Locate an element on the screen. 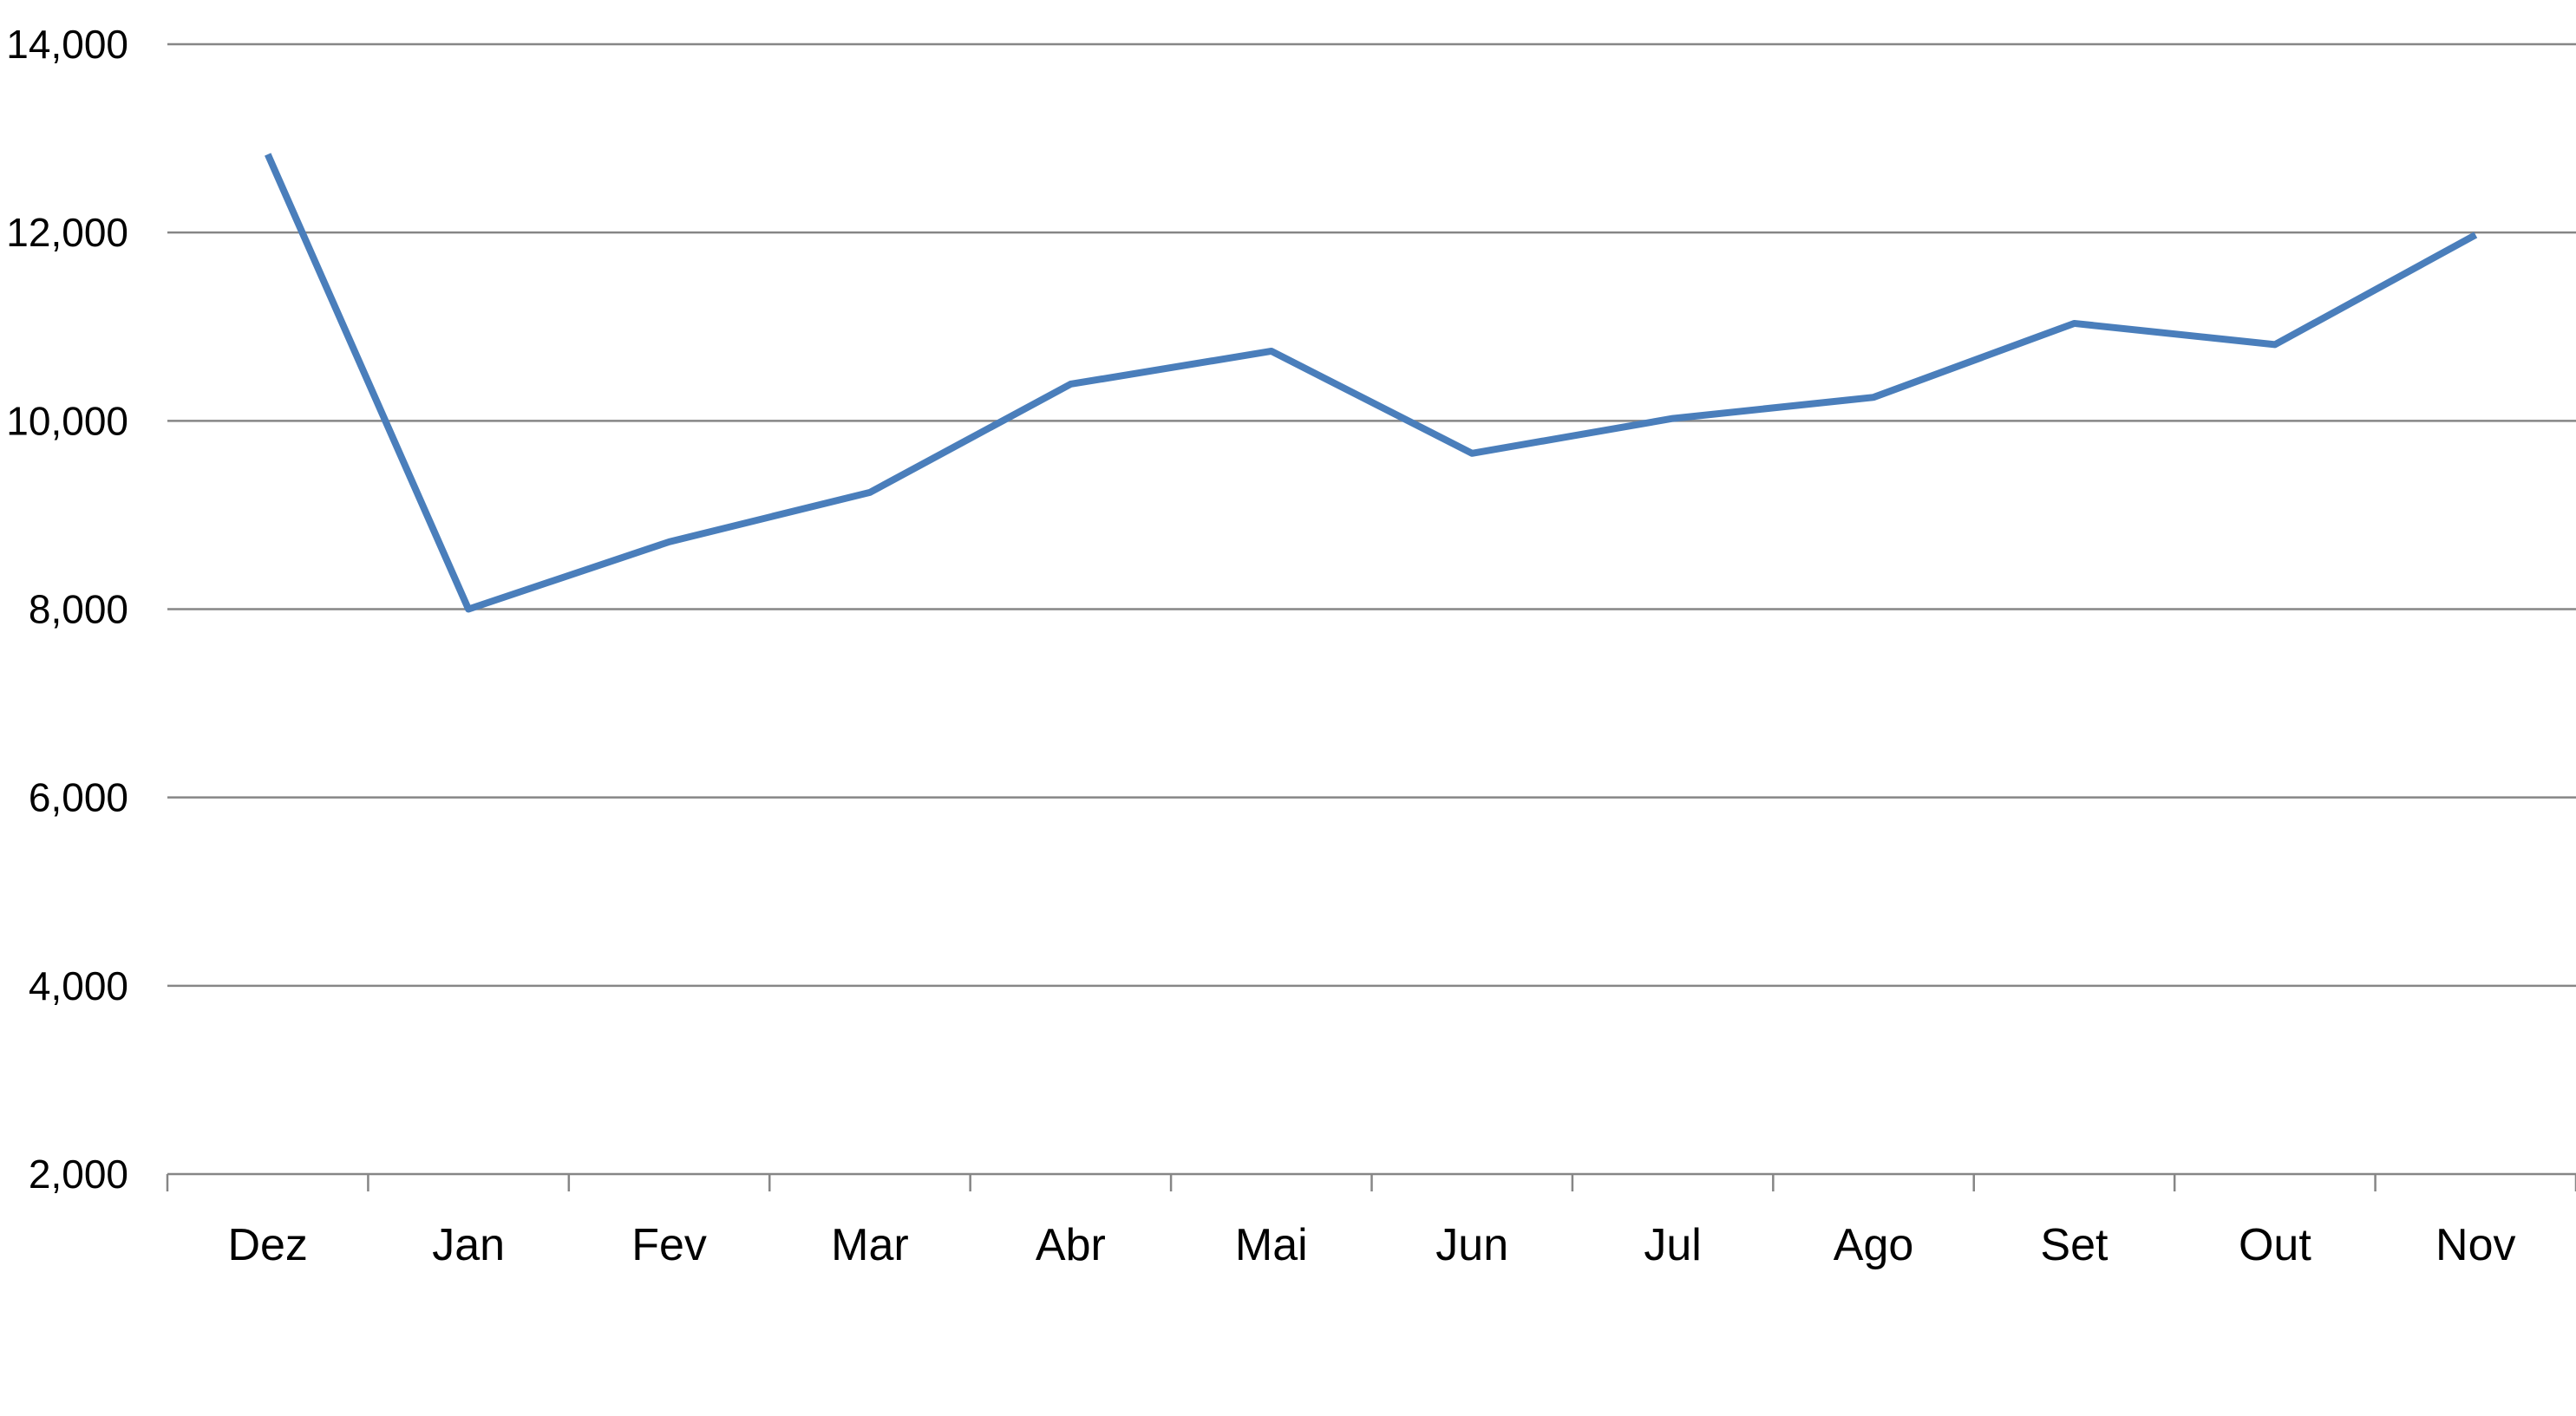 The height and width of the screenshot is (1416, 2576). x-axis is located at coordinates (1371, 1182).